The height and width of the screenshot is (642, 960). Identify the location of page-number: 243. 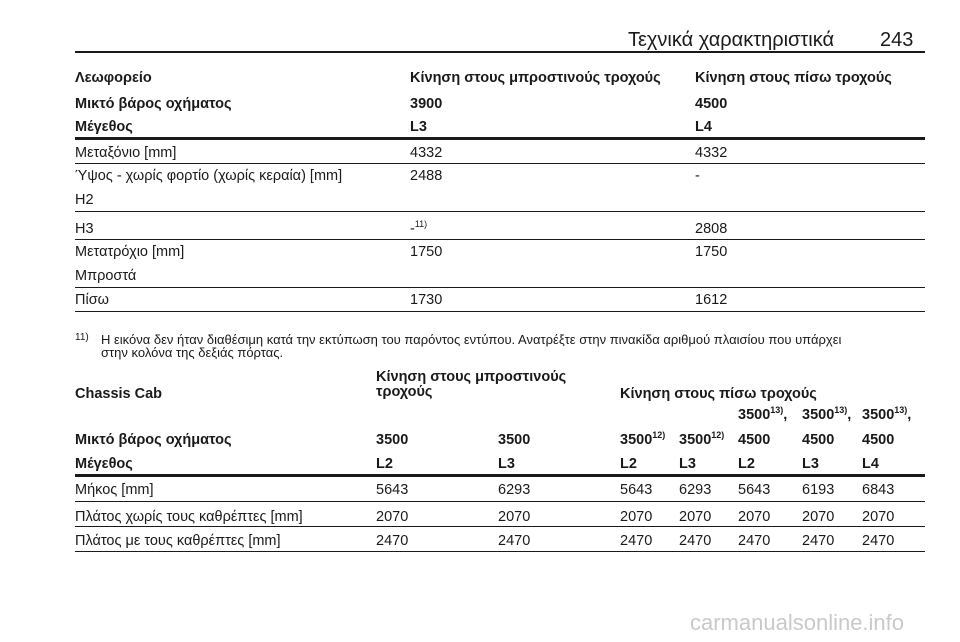
(897, 40).